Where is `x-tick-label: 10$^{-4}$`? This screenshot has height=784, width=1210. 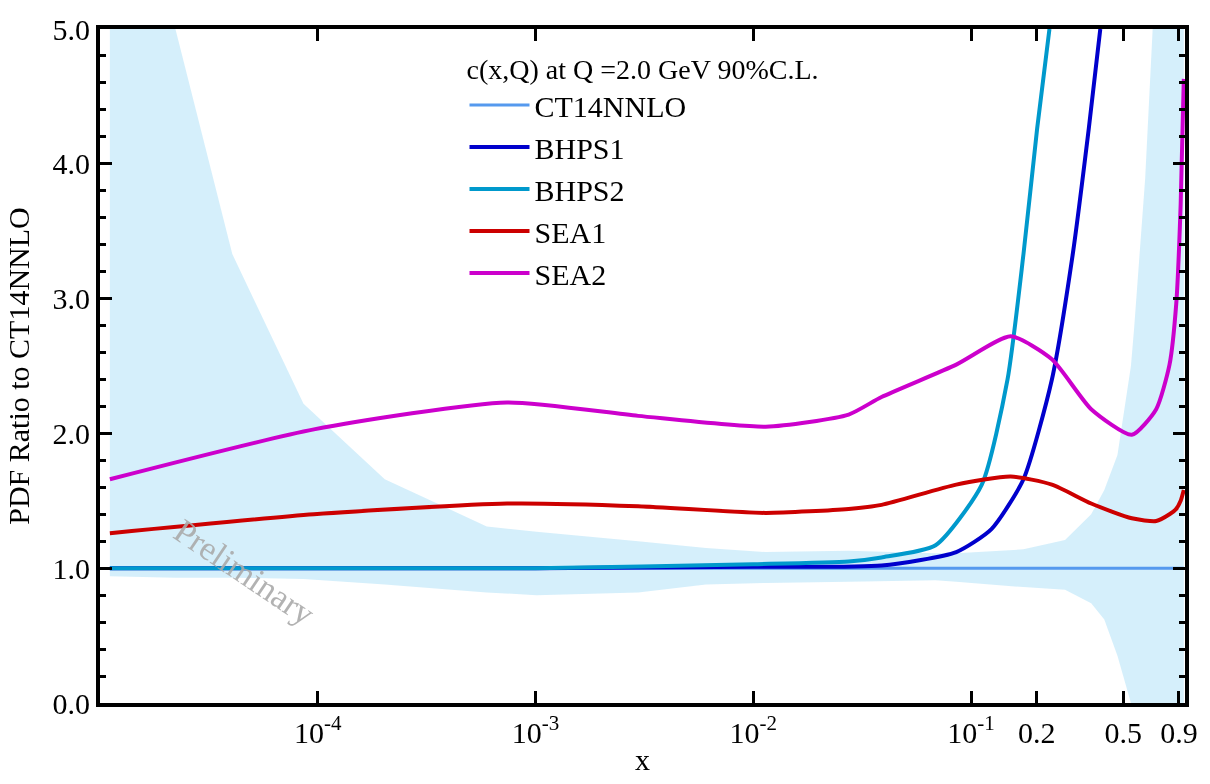
x-tick-label: 10$^{-4}$ is located at coordinates (318, 730).